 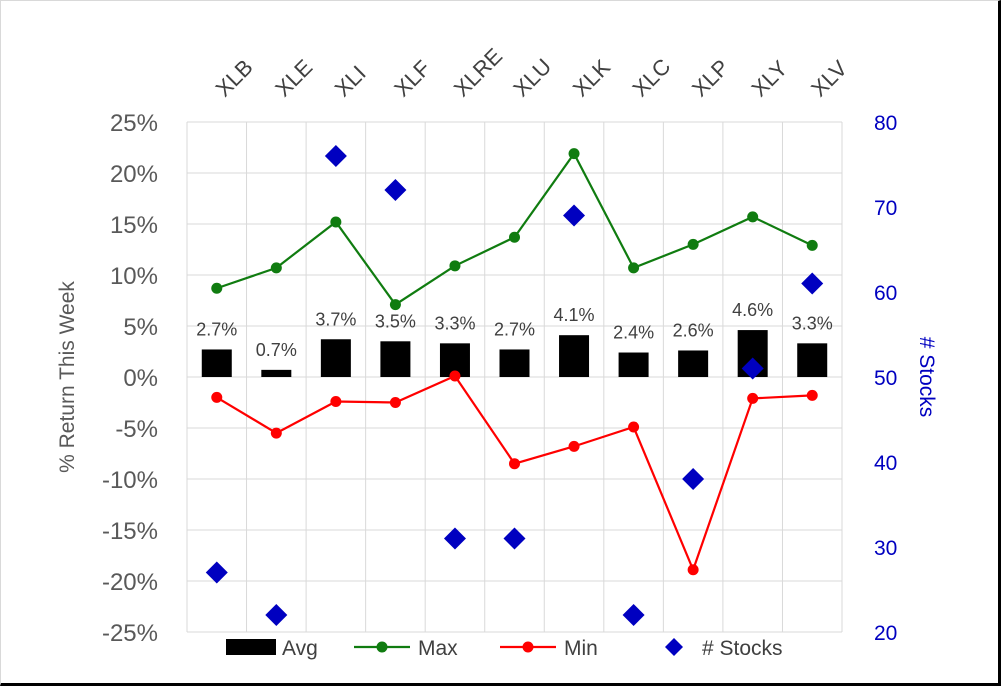 I want to click on left-axis-tick-label: 15%, so click(x=134, y=225).